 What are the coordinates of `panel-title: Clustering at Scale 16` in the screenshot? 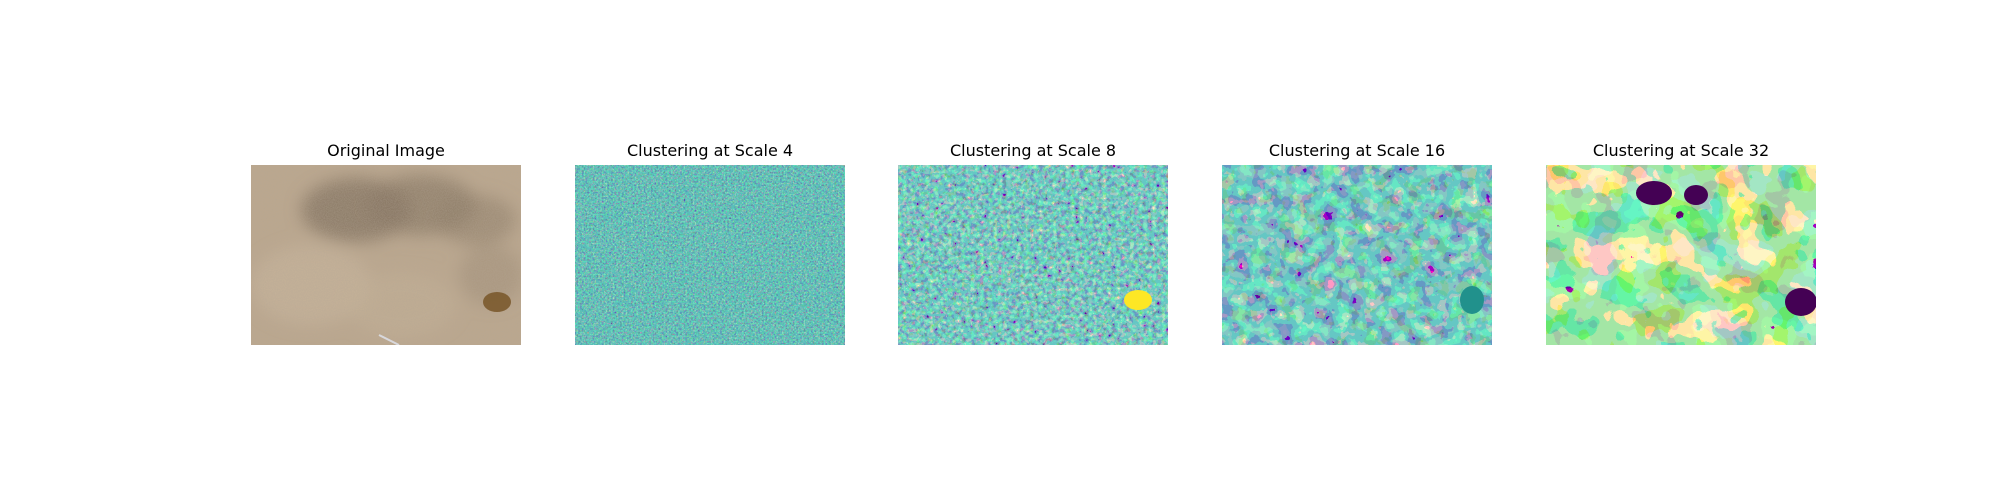 It's located at (1357, 150).